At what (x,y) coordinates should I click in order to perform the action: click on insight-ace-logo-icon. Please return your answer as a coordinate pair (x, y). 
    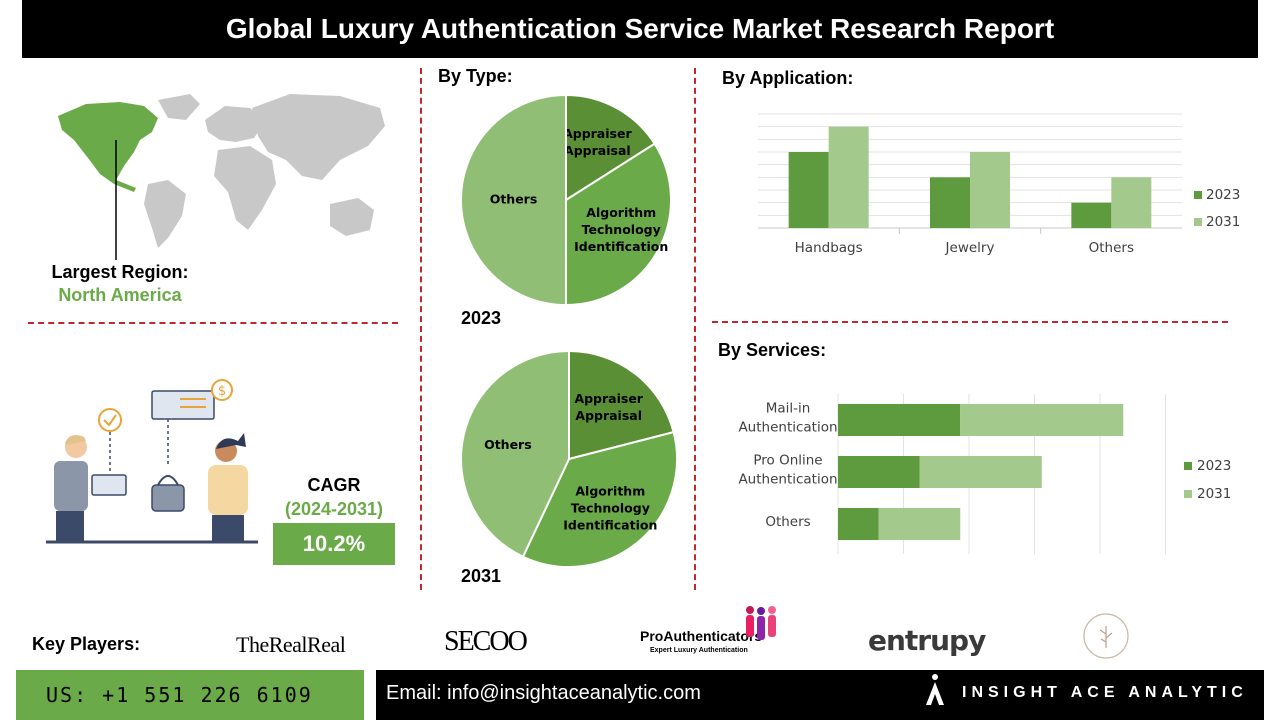
    Looking at the image, I should click on (935, 689).